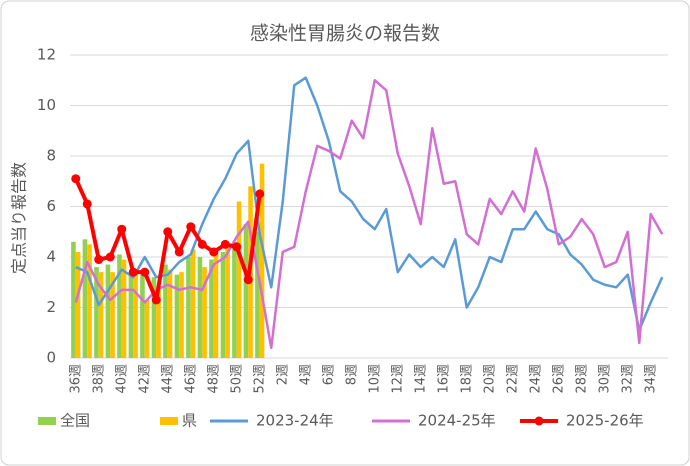 This screenshot has height=466, width=690. I want to click on x-tick-label: 42週, so click(144, 379).